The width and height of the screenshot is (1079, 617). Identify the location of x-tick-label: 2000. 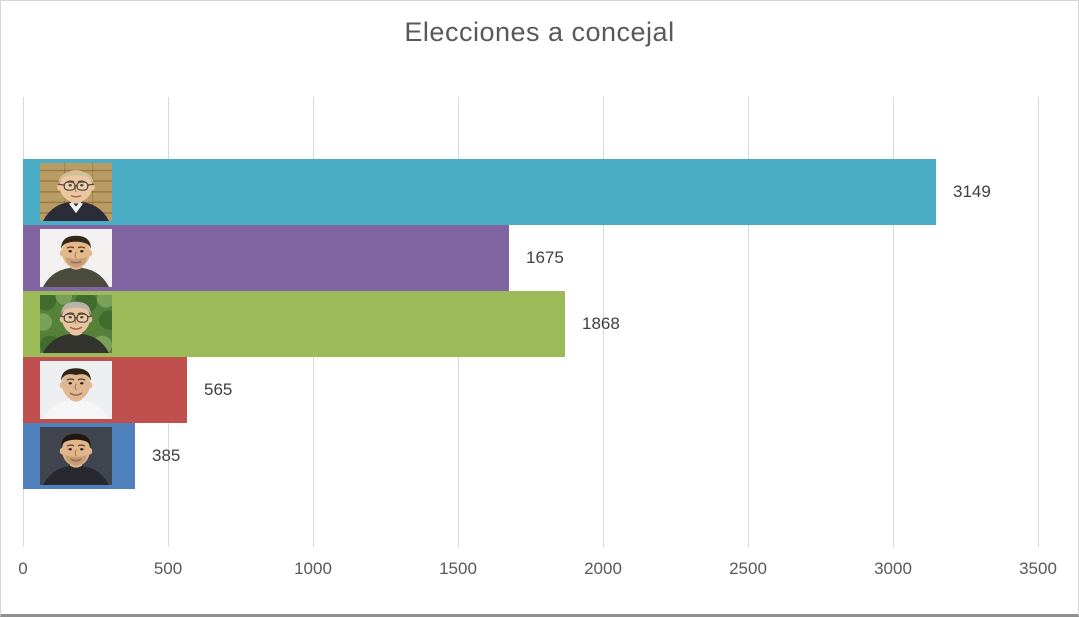
(603, 568).